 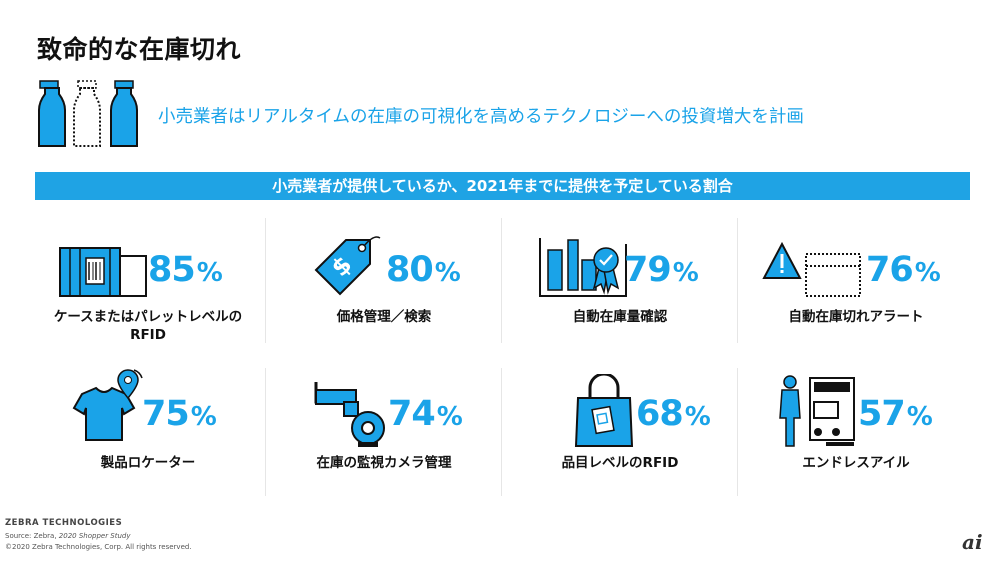 I want to click on stat-card: $ 80% 価格管理／検索, so click(x=384, y=283).